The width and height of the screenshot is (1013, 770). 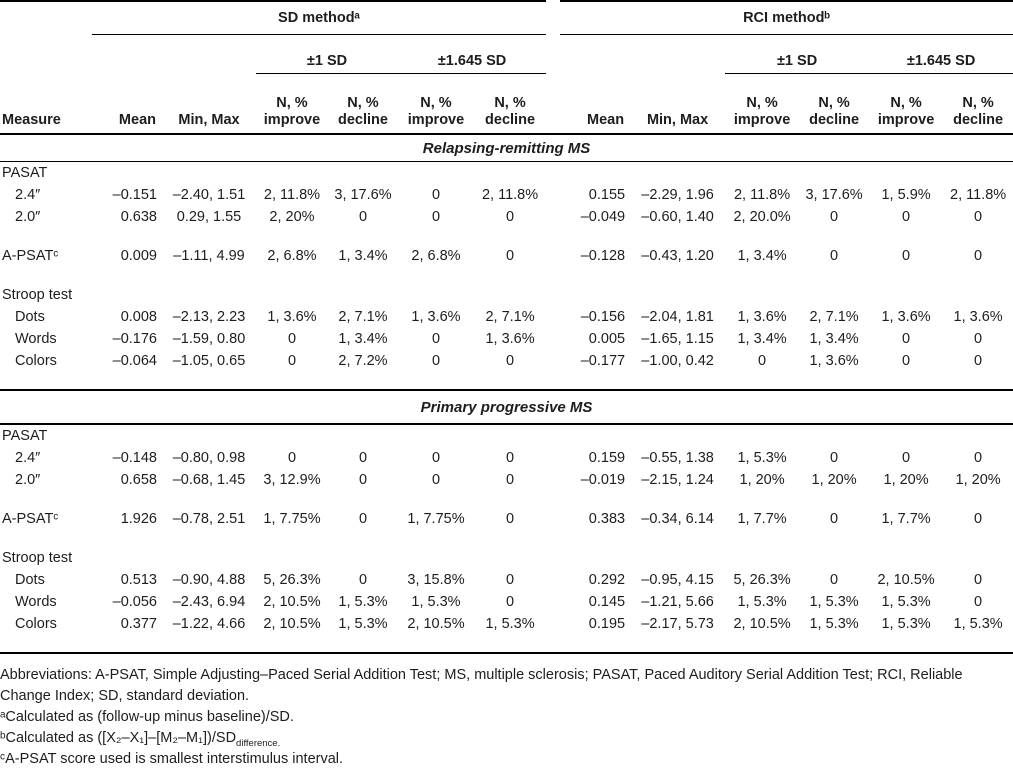 I want to click on rci-plus-minus-1645sd-header: ±1.645 SD, so click(x=941, y=54).